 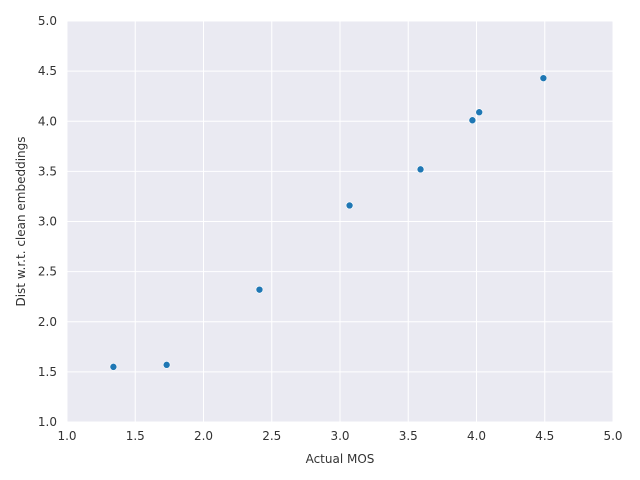 I want to click on y-tick-label: 4.5, so click(x=47, y=71).